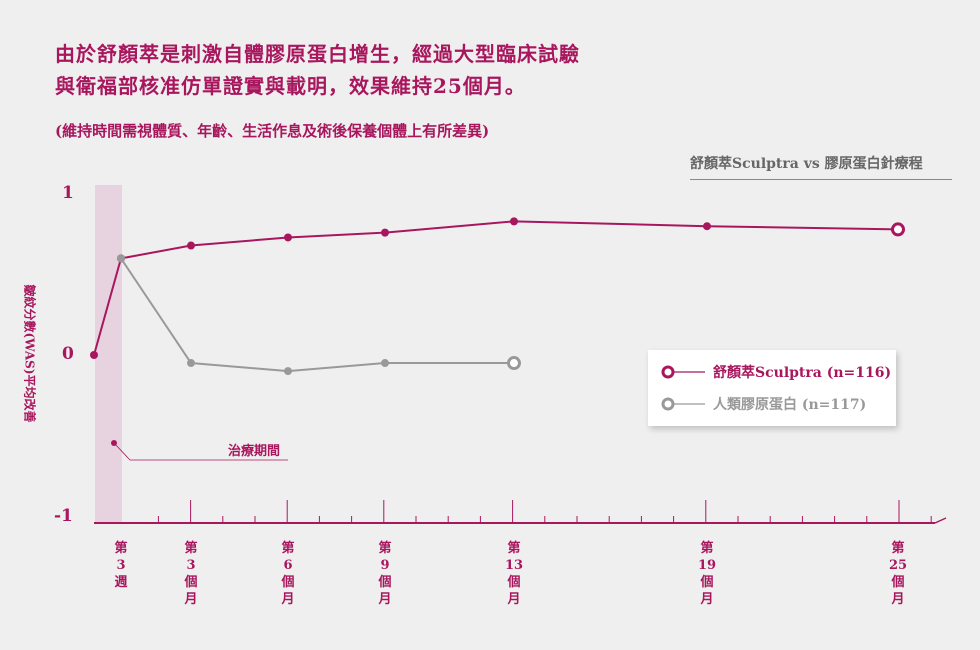 The width and height of the screenshot is (980, 650). What do you see at coordinates (802, 373) in the screenshot?
I see `legend-sculptra: 舒顏萃Sculptra (n=116)` at bounding box center [802, 373].